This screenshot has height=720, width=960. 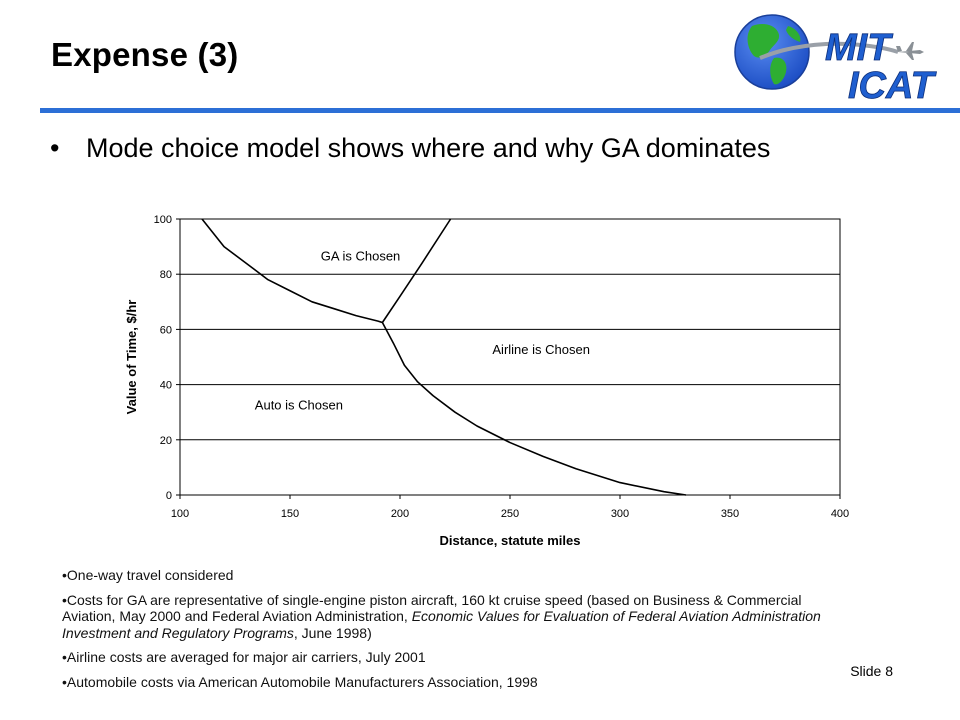 I want to click on y-axis-label: Value of Time, $/hr, so click(x=131, y=357).